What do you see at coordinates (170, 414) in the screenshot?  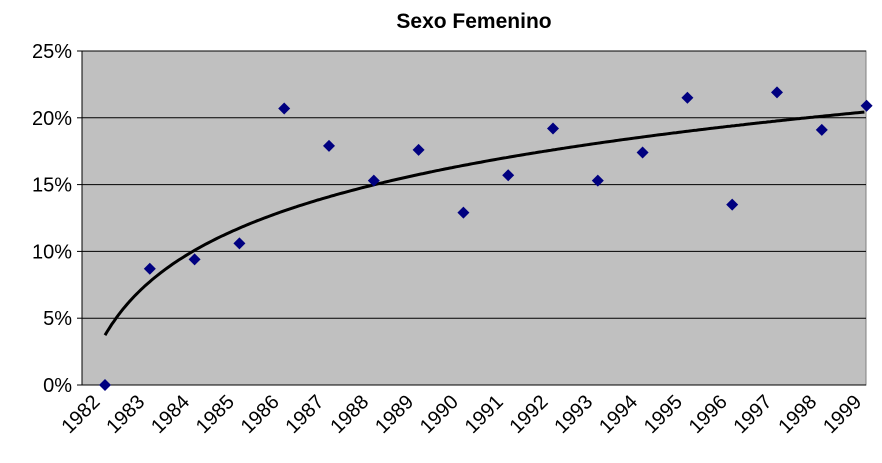 I see `x-tick-label: 1984` at bounding box center [170, 414].